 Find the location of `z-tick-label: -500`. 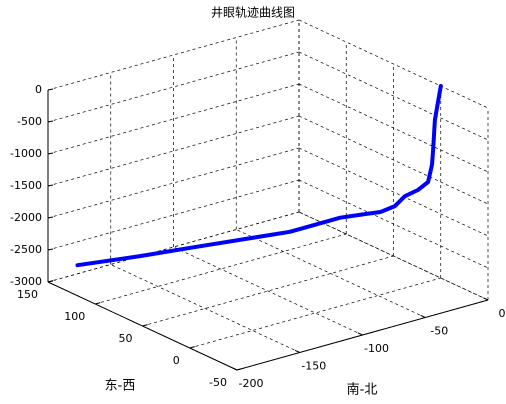

z-tick-label: -500 is located at coordinates (29, 121).